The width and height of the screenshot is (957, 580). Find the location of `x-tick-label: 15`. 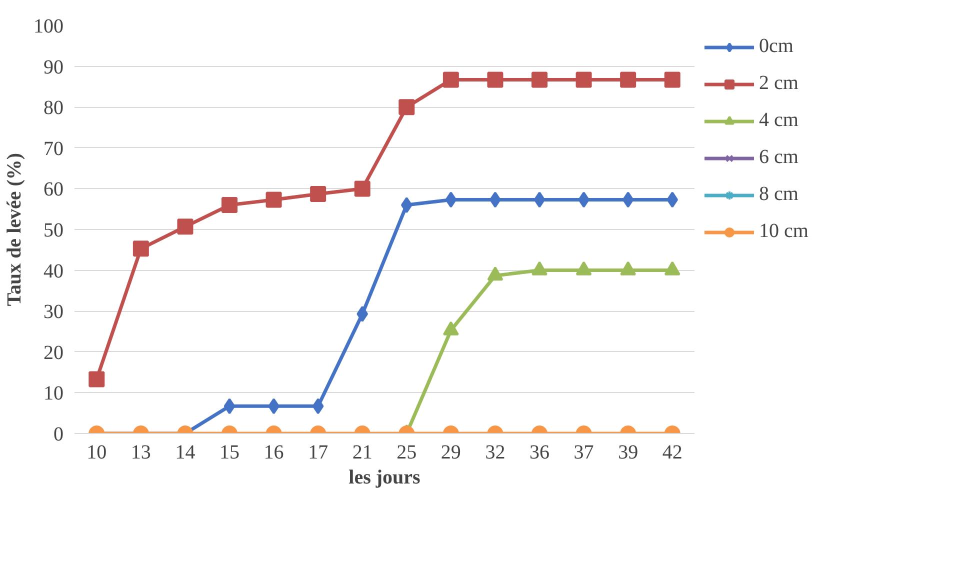

x-tick-label: 15 is located at coordinates (230, 453).